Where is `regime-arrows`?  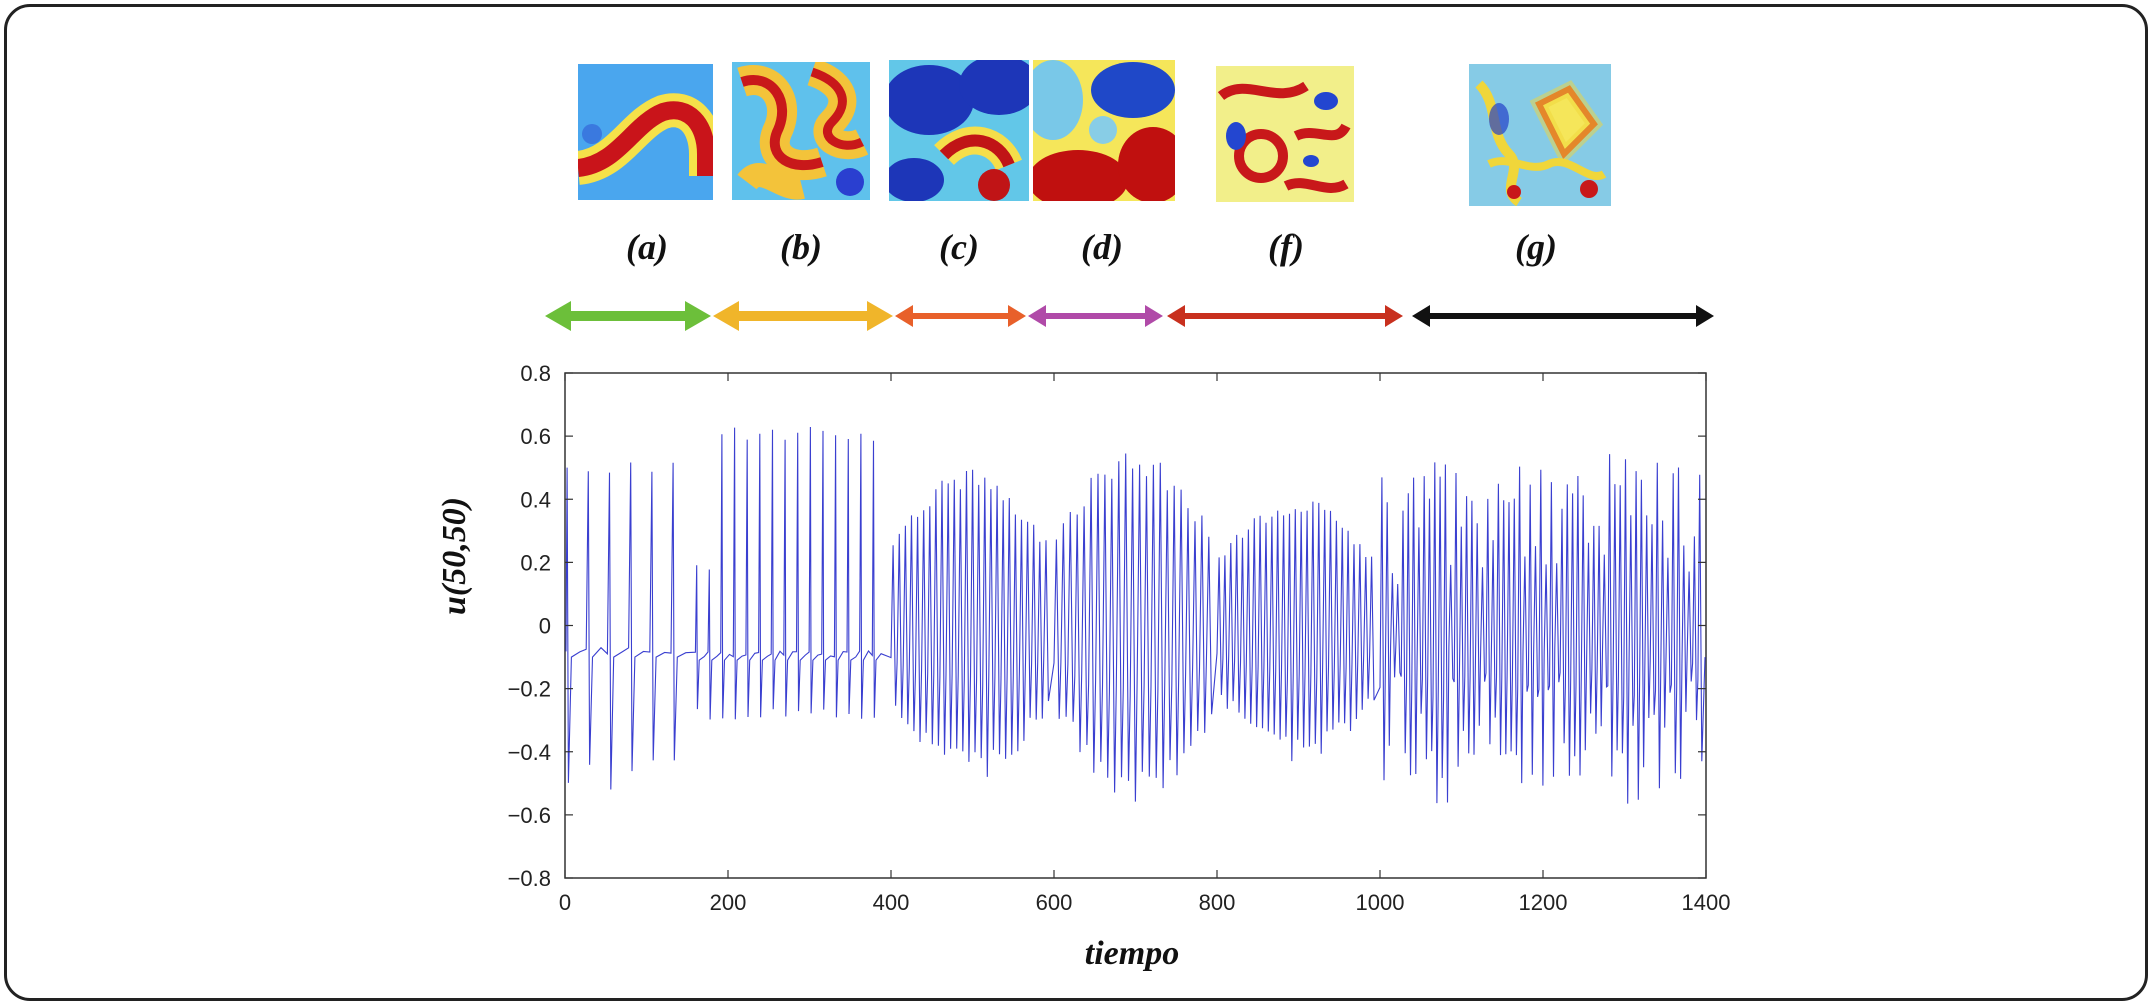
regime-arrows is located at coordinates (1129, 316).